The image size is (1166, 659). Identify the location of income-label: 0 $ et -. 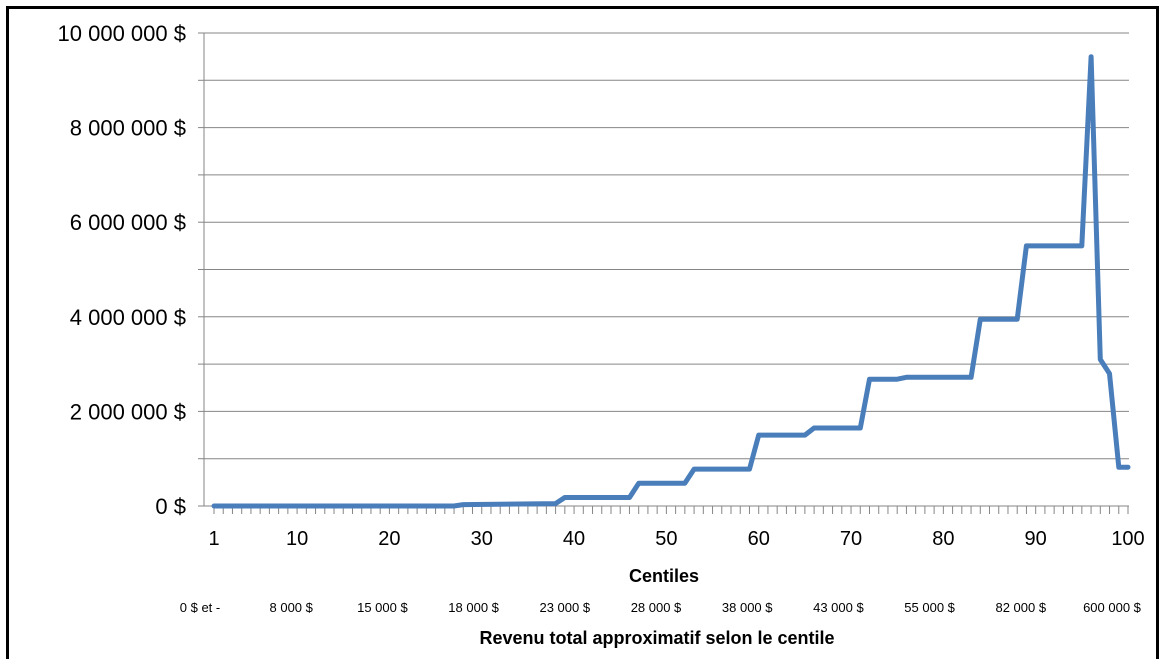
(200, 607).